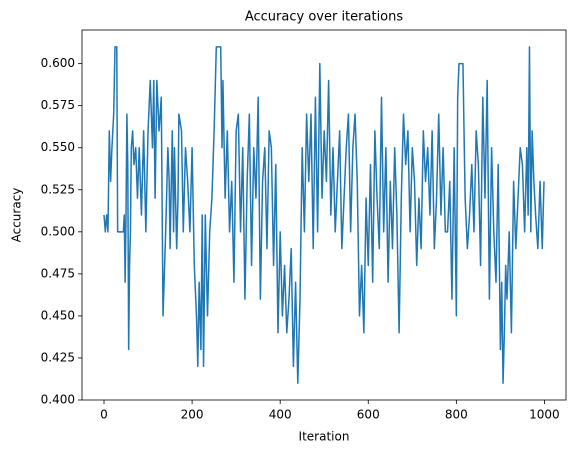 The image size is (585, 453). Describe the element at coordinates (280, 415) in the screenshot. I see `x-tick-label: 400` at that location.